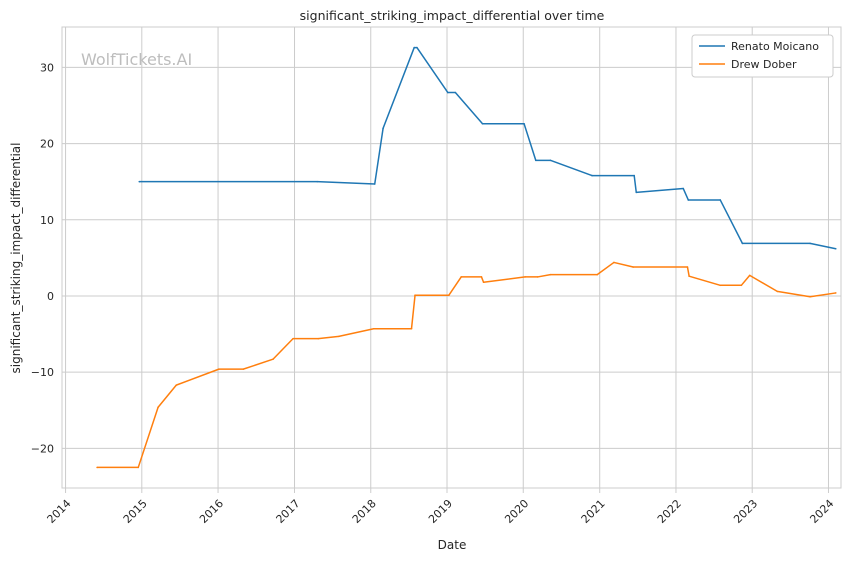 This screenshot has width=850, height=561. I want to click on x-tick-label: 2015, so click(135, 511).